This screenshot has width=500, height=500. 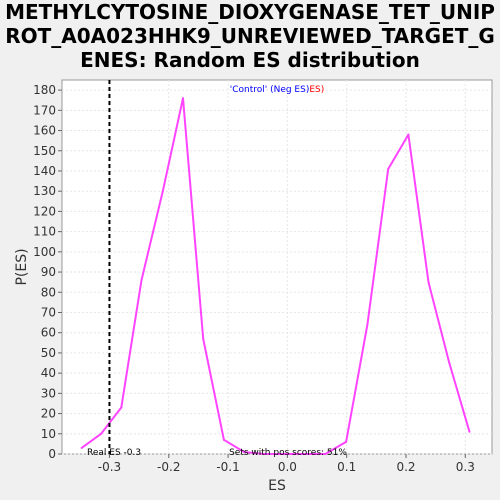 I want to click on y-tick-label: 110, so click(x=44, y=232).